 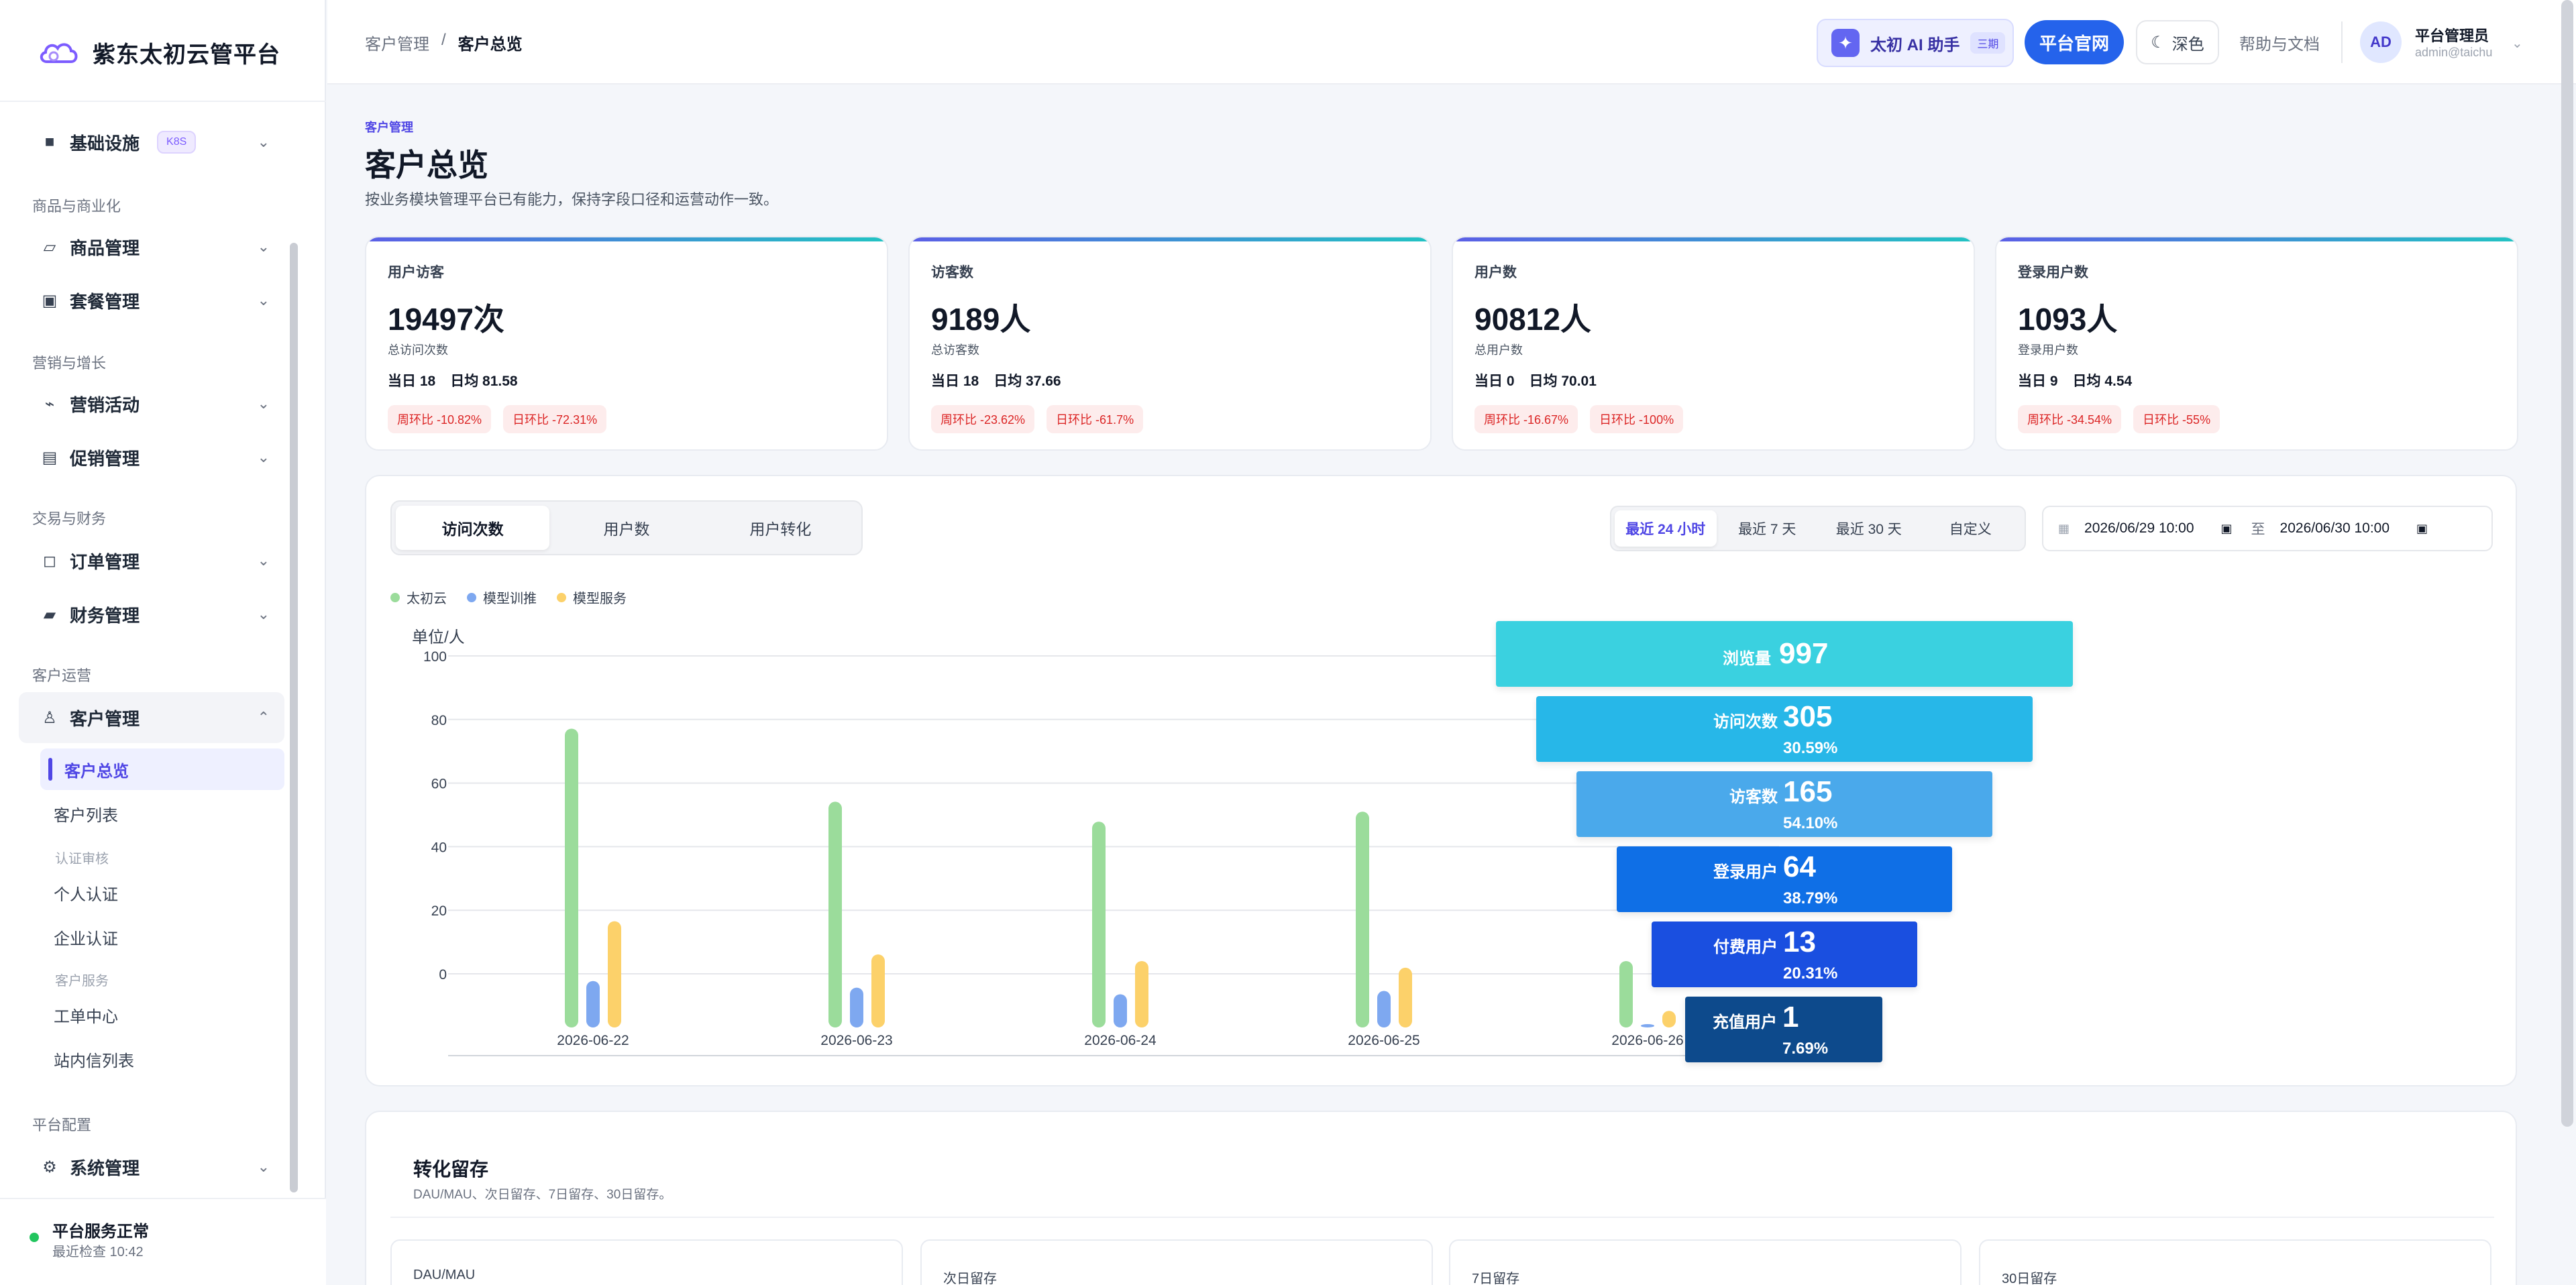 What do you see at coordinates (1535, 380) in the screenshot?
I see `stat-daily: 当日 0 日均 70.01` at bounding box center [1535, 380].